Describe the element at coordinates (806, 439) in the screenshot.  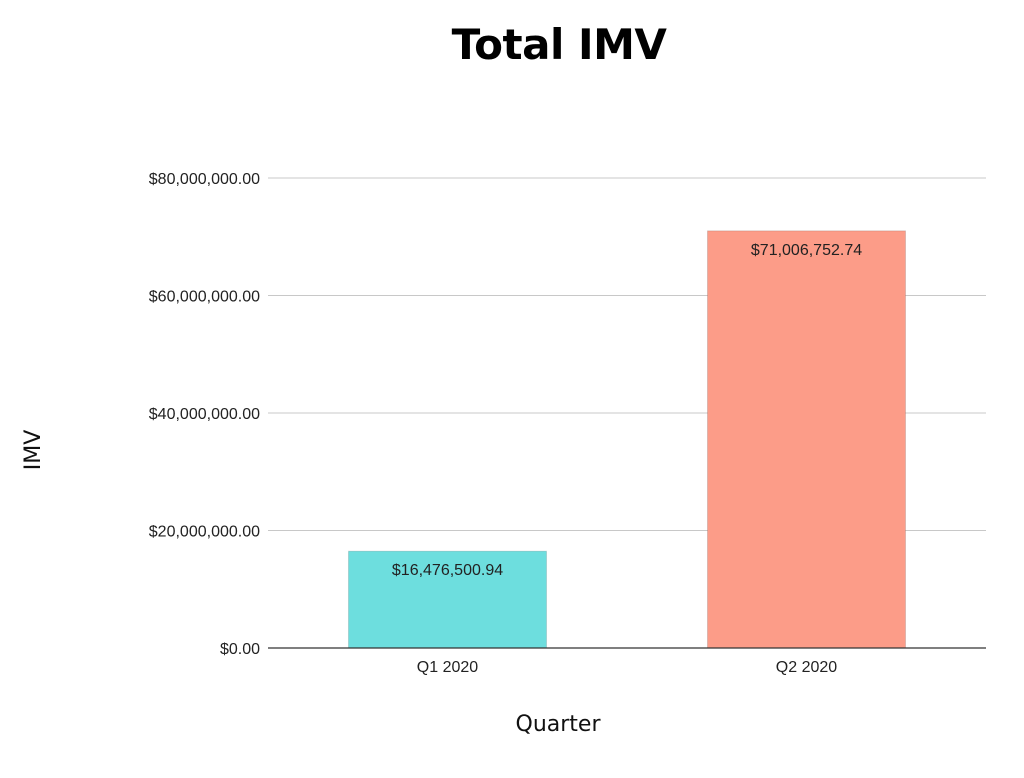
I see `bar` at that location.